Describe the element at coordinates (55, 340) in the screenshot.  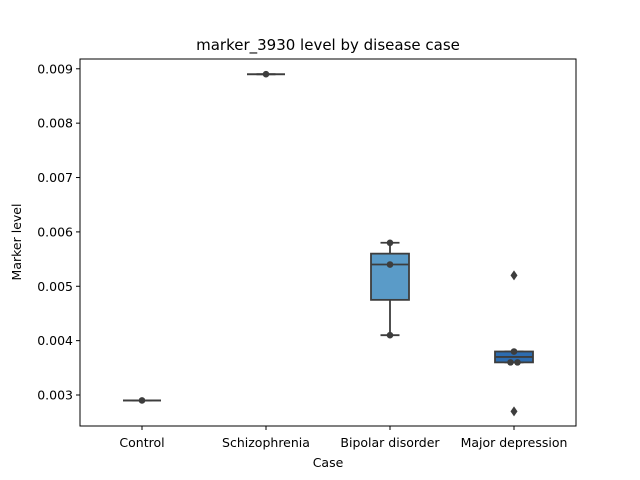
I see `y-tick-label: 0.004` at that location.